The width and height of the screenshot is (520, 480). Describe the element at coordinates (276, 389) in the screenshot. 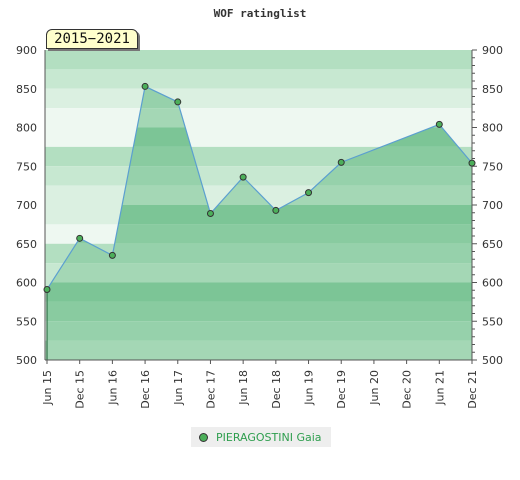

I see `x-tick-label: Dec 18` at that location.